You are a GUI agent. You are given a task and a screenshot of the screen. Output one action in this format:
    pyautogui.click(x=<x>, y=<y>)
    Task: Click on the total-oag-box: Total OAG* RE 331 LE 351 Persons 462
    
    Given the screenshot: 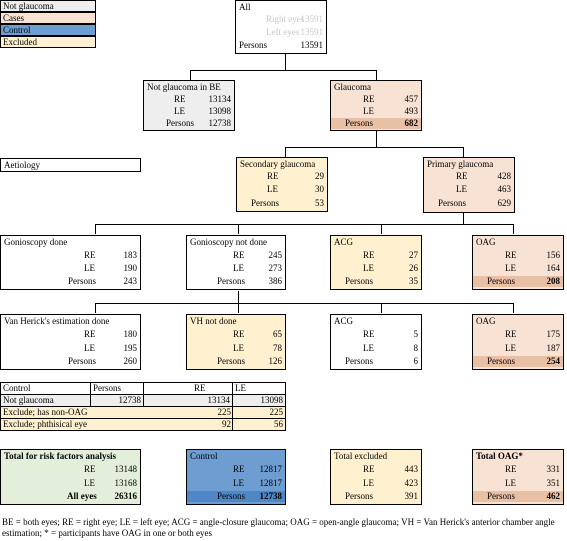 What is the action you would take?
    pyautogui.click(x=518, y=477)
    